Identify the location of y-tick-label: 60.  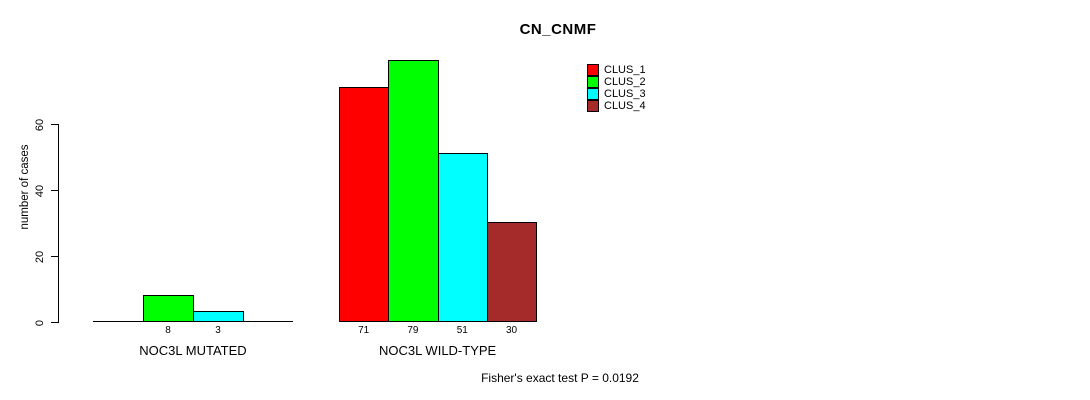
(40, 124).